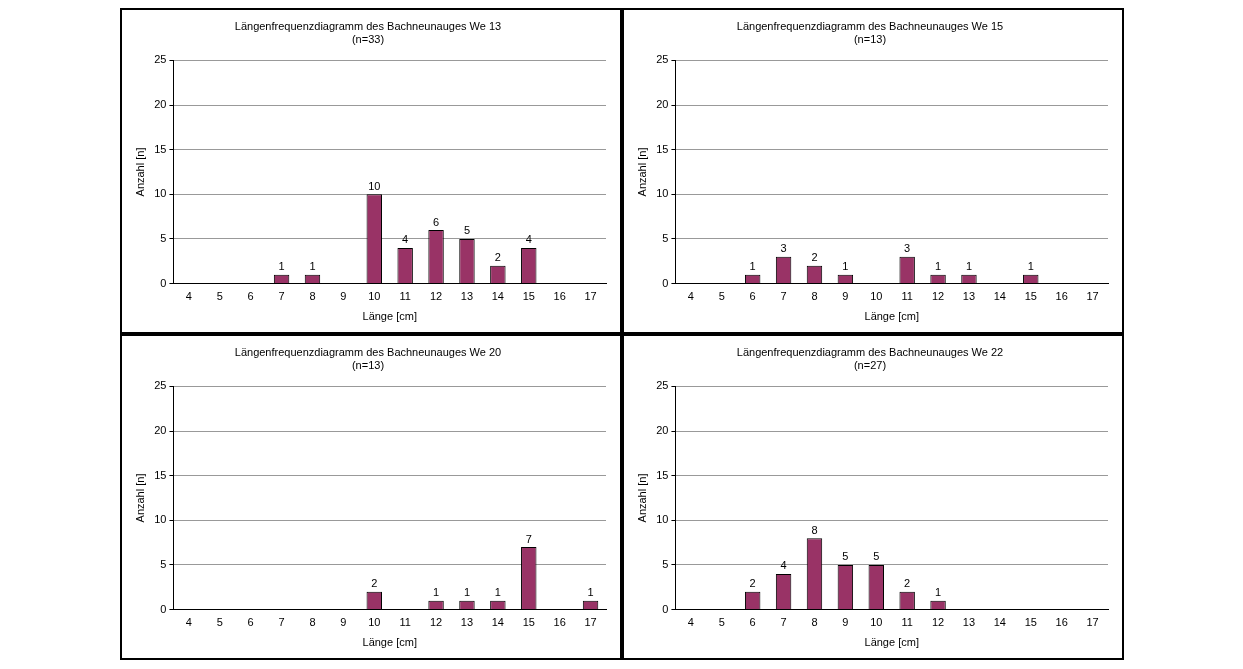 The height and width of the screenshot is (669, 1243). Describe the element at coordinates (891, 316) in the screenshot. I see `x-axis-title: Länge [cm]` at that location.